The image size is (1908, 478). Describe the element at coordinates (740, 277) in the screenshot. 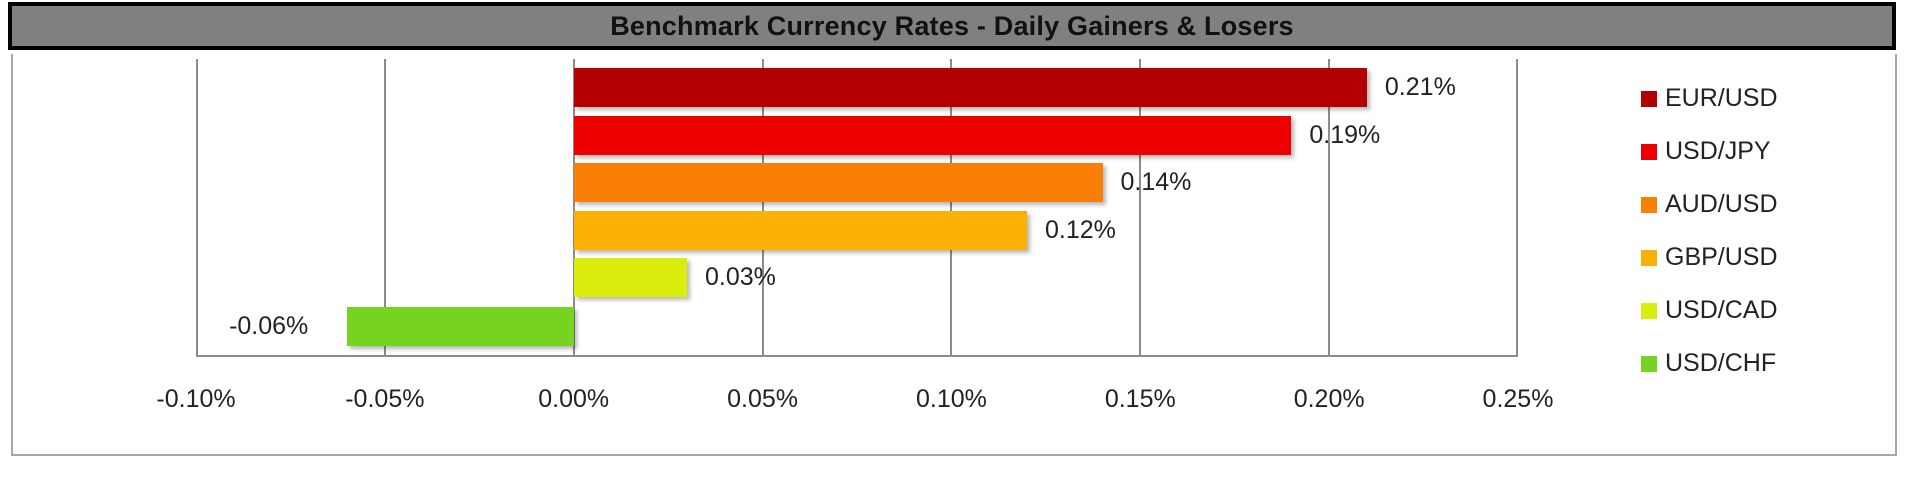

I see `bar-value-label: 0.03%` at that location.